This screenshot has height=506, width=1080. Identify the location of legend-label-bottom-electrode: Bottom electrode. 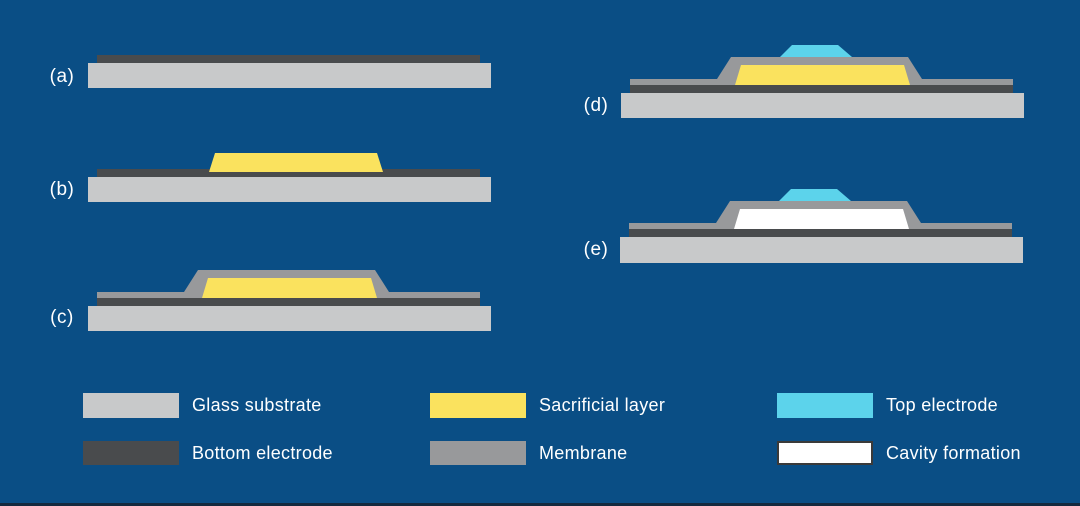
(262, 452).